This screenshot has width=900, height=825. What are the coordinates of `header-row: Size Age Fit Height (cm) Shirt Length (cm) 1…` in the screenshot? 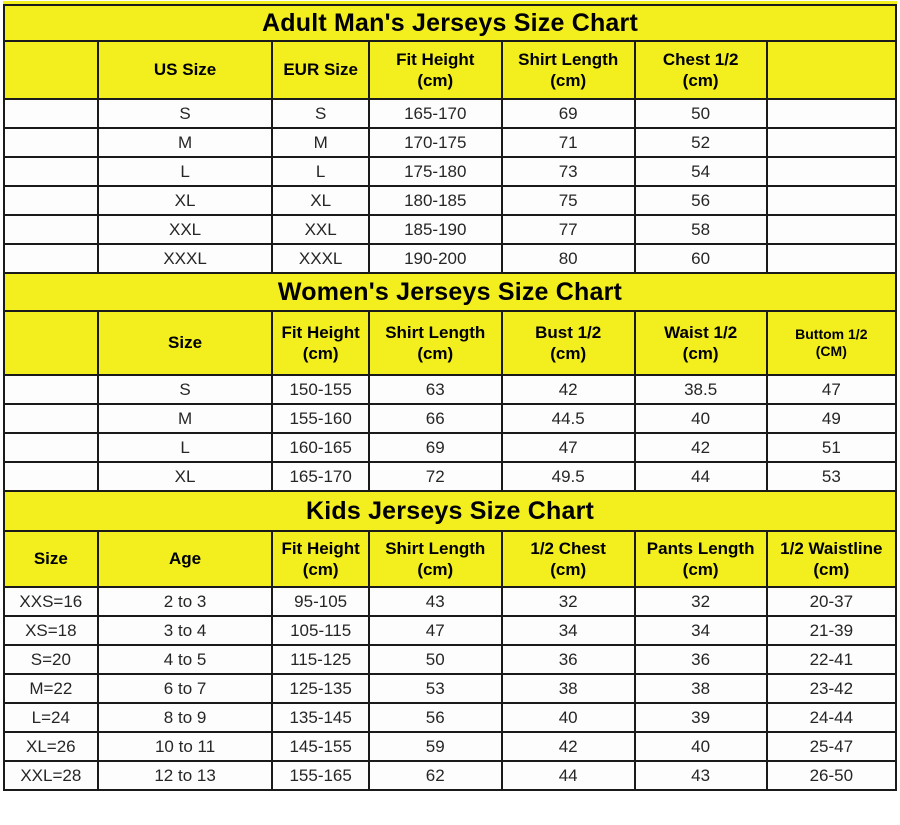 It's located at (450, 559).